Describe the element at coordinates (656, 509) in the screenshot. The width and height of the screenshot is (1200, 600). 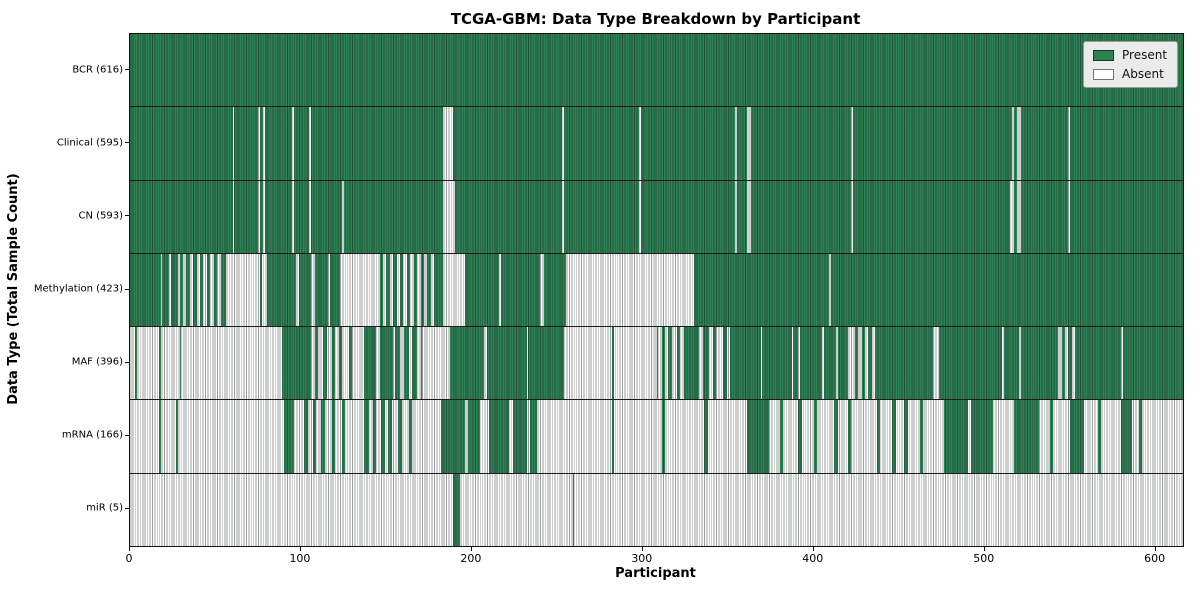
I see `row-band-miR` at that location.